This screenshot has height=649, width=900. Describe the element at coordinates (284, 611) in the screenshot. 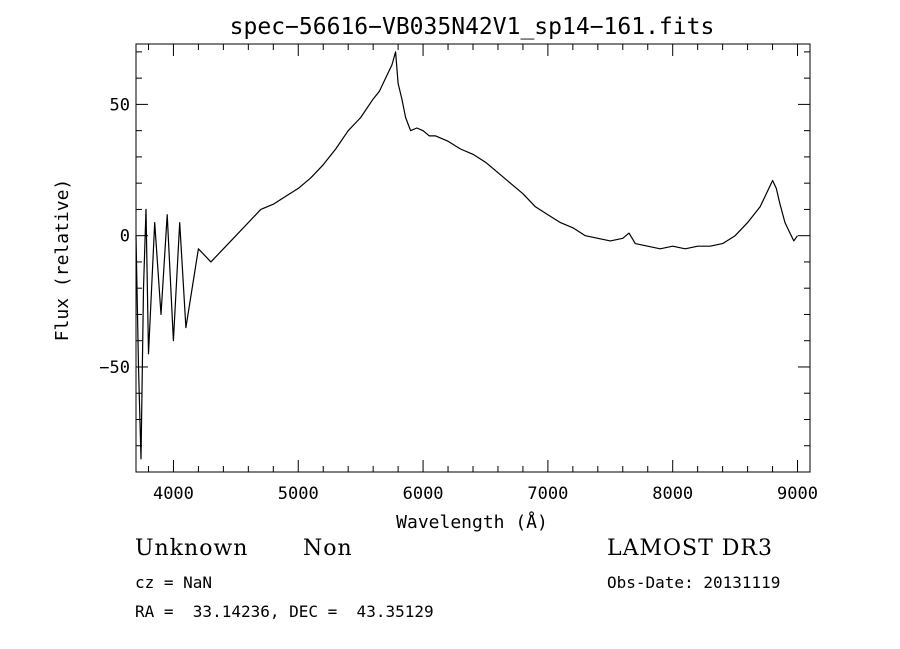

I see `coordinates: RA = 33.14236, DEC = 43.35129` at that location.